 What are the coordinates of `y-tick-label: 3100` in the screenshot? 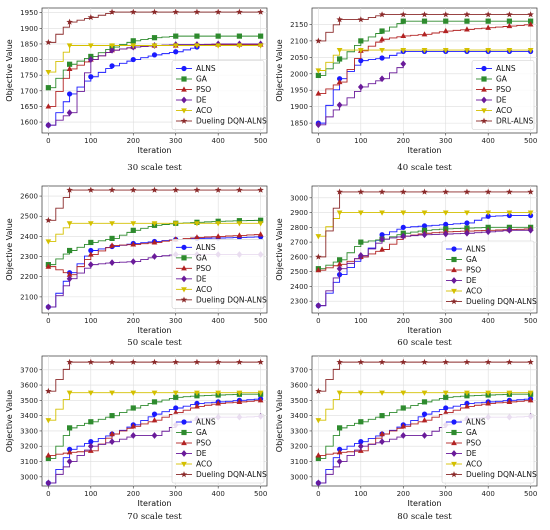 It's located at (29, 462).